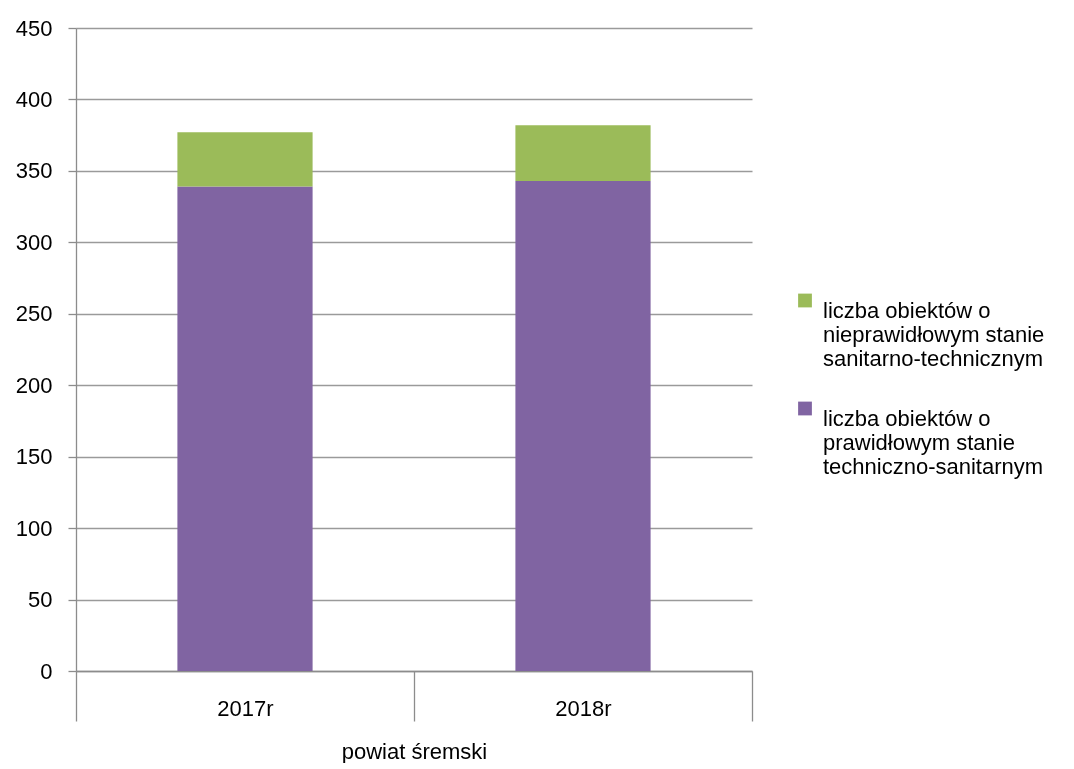 This screenshot has height=769, width=1074. I want to click on y-tick-label: 150, so click(34, 457).